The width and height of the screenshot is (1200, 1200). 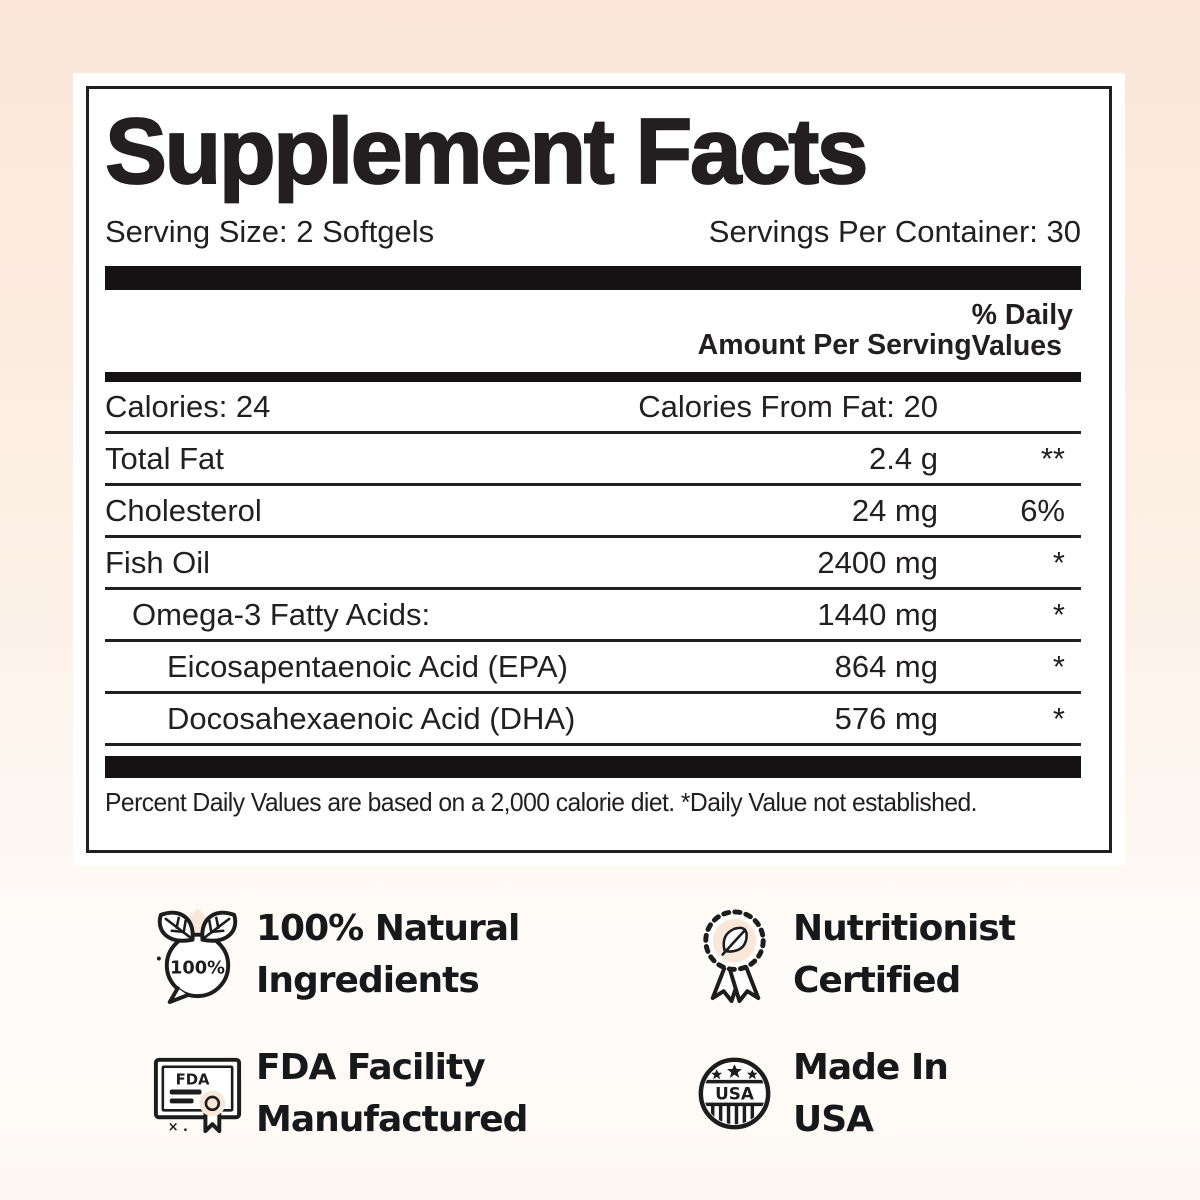 I want to click on fda-icon-marks: × ., so click(x=178, y=1127).